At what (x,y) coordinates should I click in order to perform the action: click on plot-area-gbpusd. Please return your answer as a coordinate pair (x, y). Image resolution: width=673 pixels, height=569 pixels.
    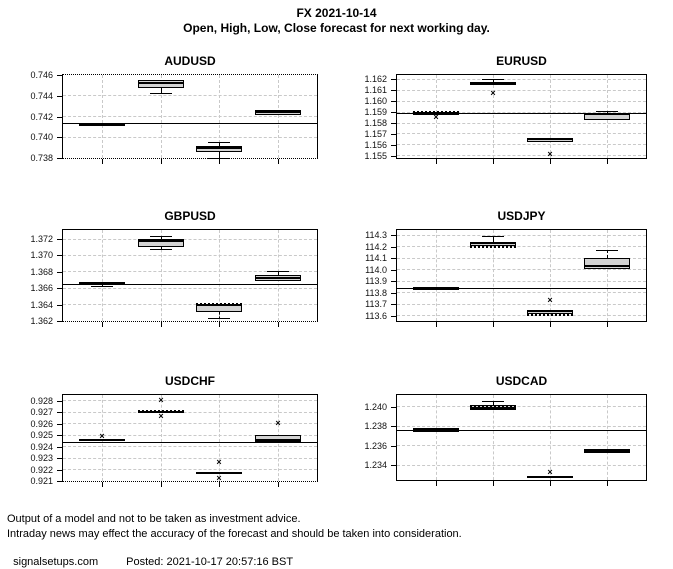
    Looking at the image, I should click on (190, 275).